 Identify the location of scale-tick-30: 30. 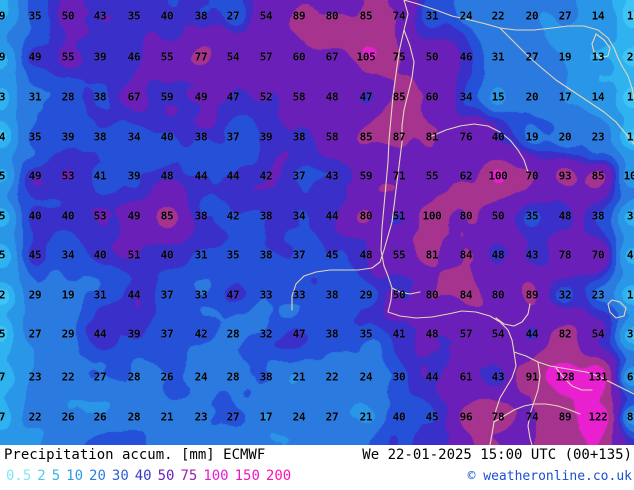
(120, 476).